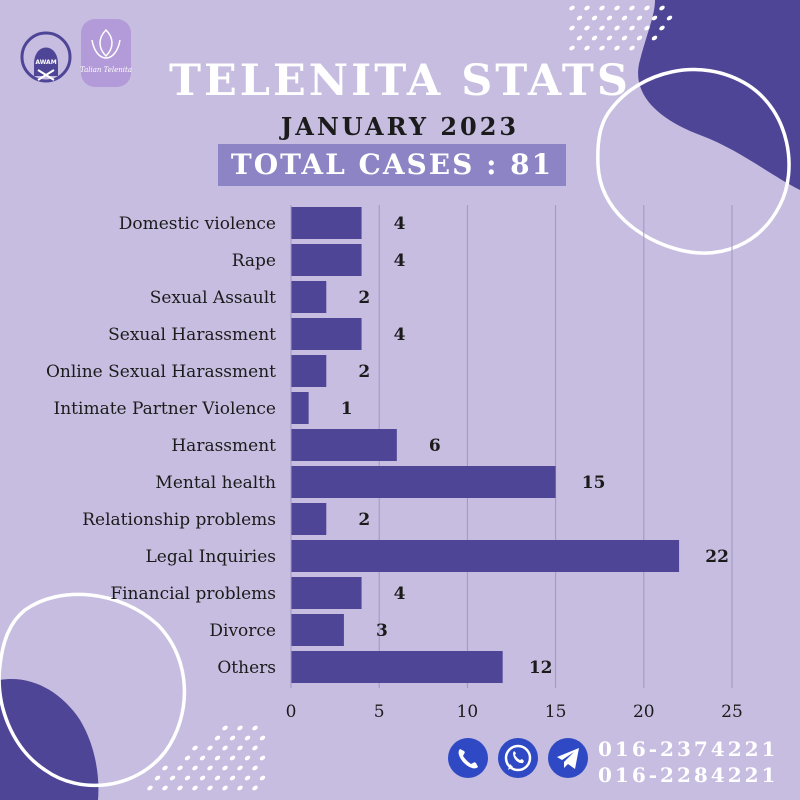  What do you see at coordinates (206, 758) in the screenshot?
I see `dot-pattern-bottom` at bounding box center [206, 758].